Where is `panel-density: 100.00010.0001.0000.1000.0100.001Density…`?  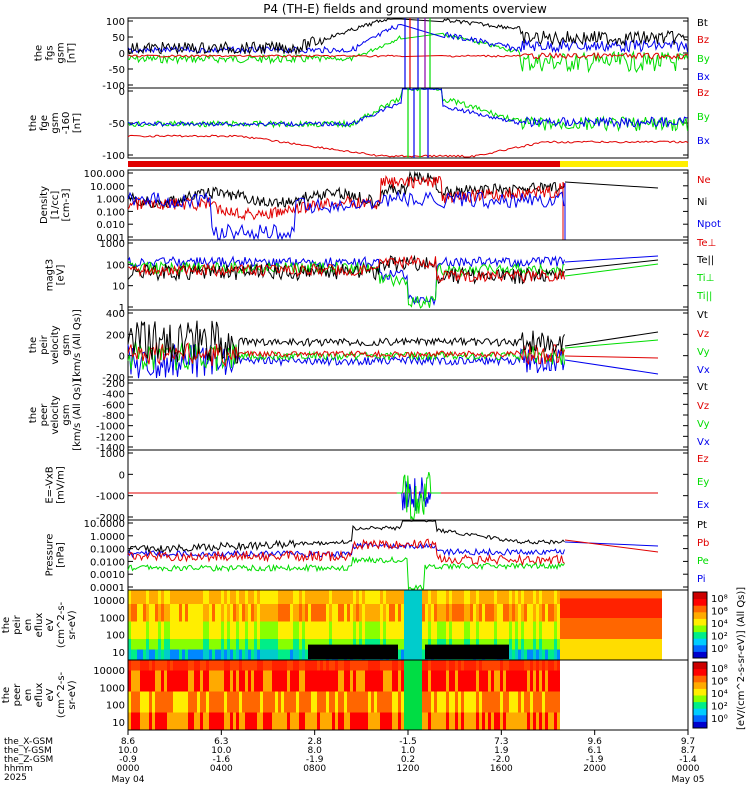
panel-density: 100.00010.0001.0000.1000.0100.001Density… is located at coordinates (380, 206).